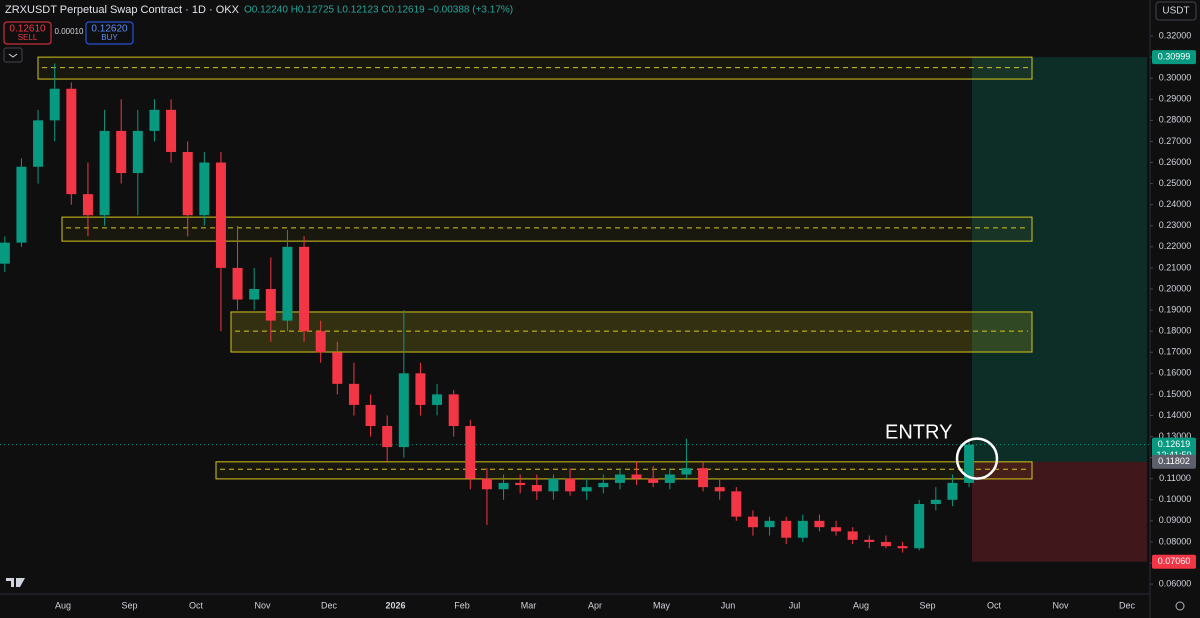 The height and width of the screenshot is (618, 1200). Describe the element at coordinates (977, 458) in the screenshot. I see `entry-marker` at that location.